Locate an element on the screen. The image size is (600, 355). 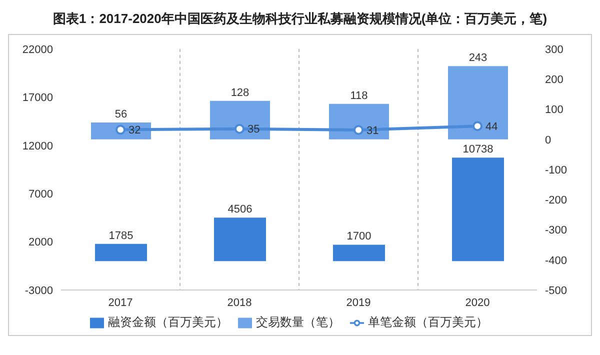
data-label: 56 is located at coordinates (121, 114).